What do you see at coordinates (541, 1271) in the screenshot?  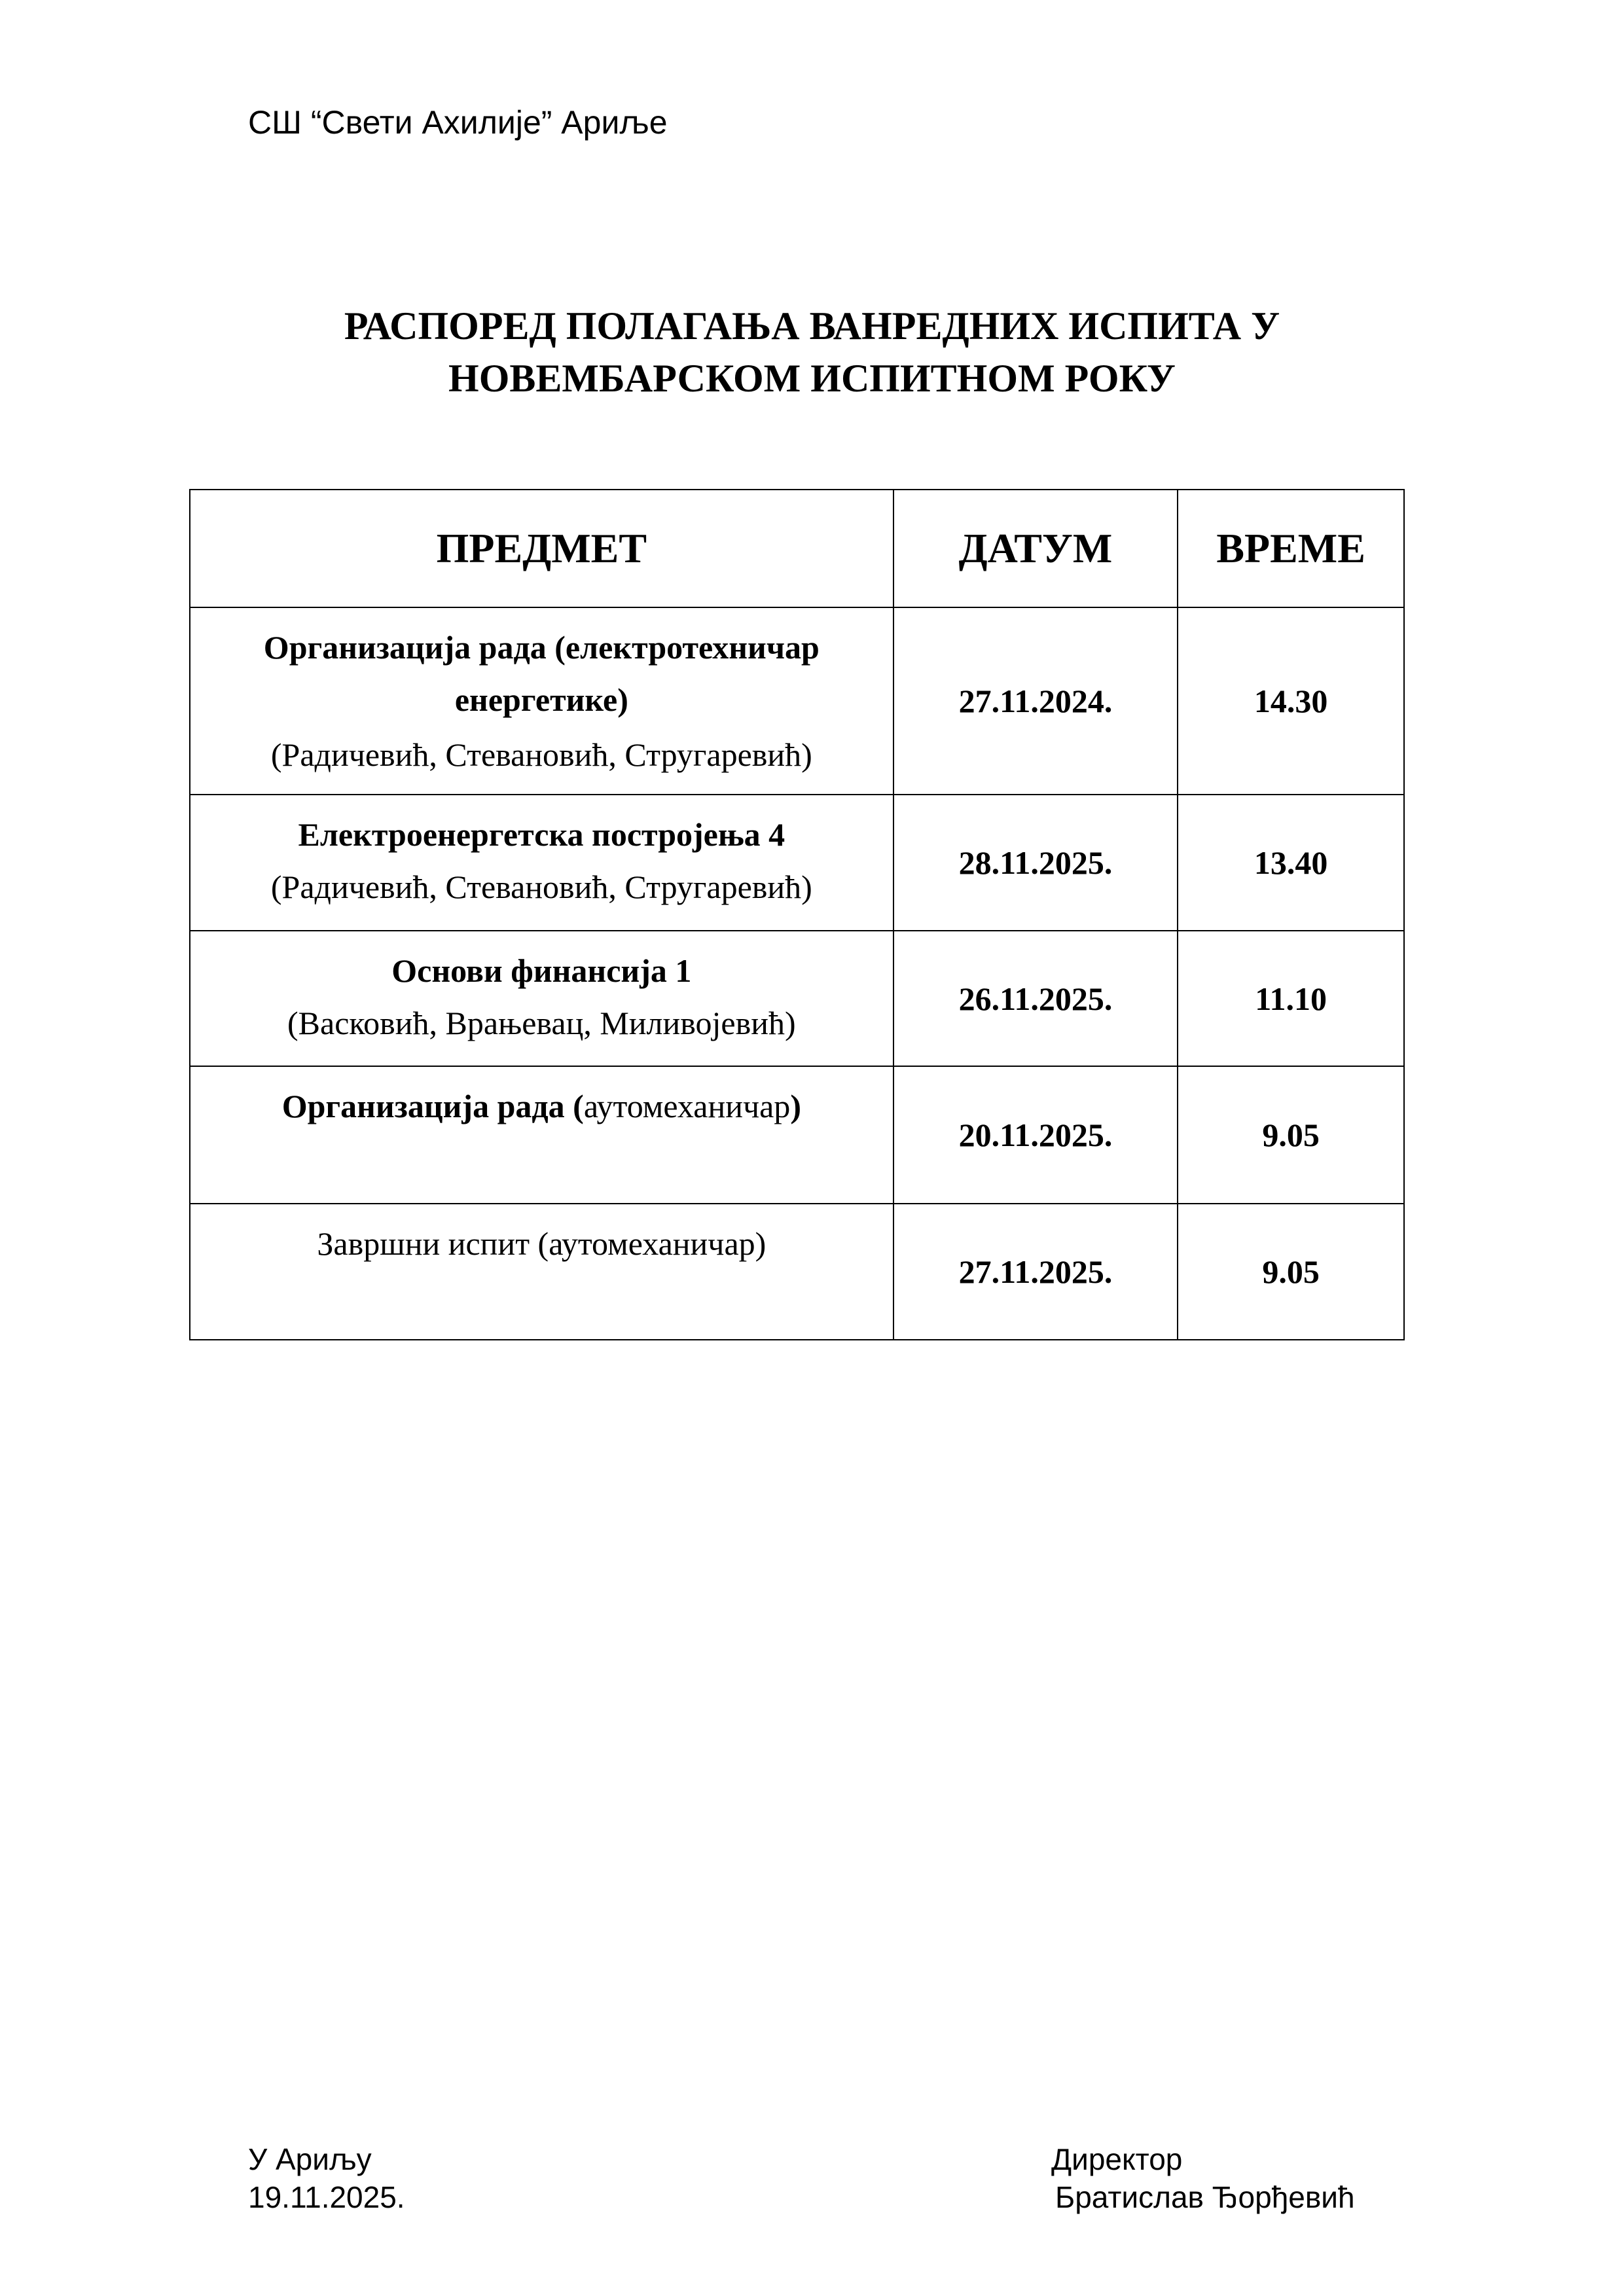 I see `subject-cell: Завршни испит (аутомеханичар)` at bounding box center [541, 1271].